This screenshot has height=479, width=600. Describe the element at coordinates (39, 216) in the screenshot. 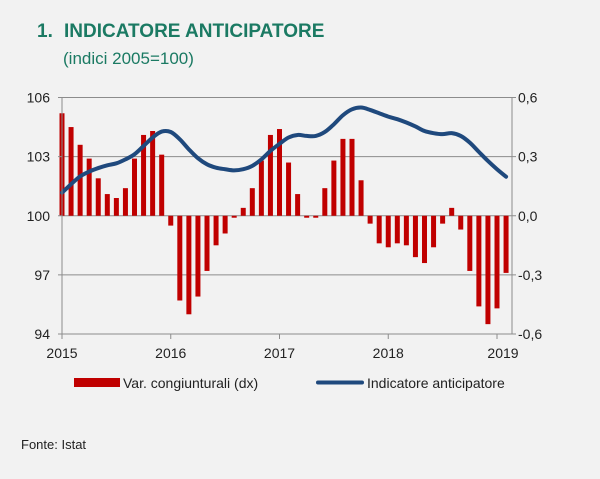

I see `y-left-tick-label: 100` at that location.